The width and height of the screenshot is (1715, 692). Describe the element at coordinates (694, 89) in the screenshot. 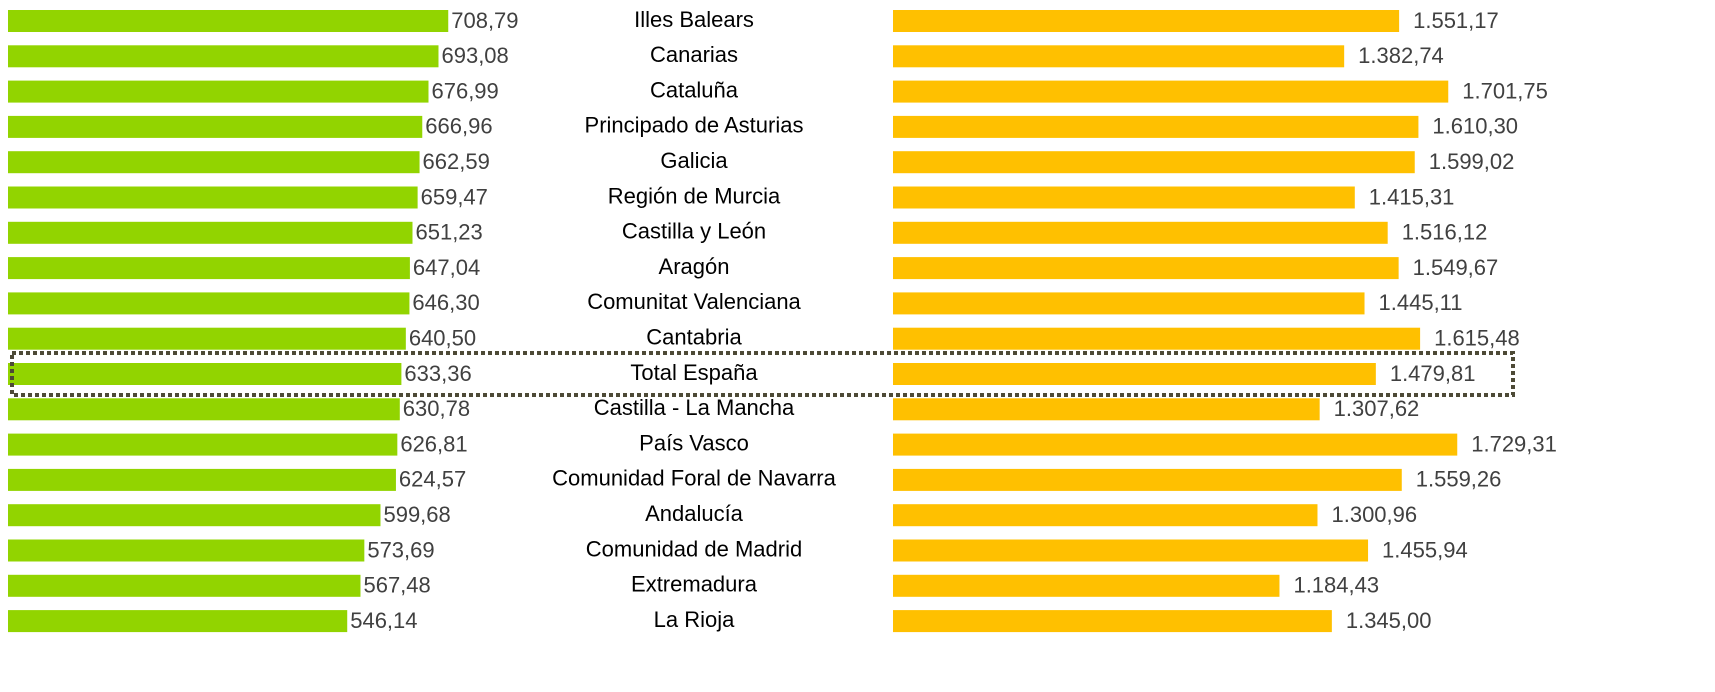

I see `category-label: Cataluña` at that location.